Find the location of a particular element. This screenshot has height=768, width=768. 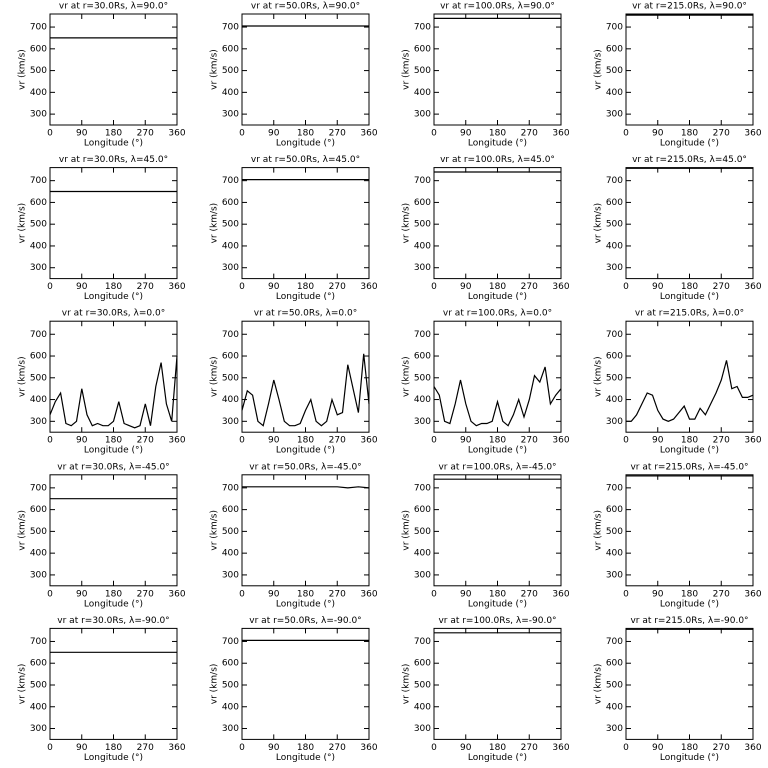

panel-title: vr at r=30.0Rs, λ=-90.0° is located at coordinates (113, 621).